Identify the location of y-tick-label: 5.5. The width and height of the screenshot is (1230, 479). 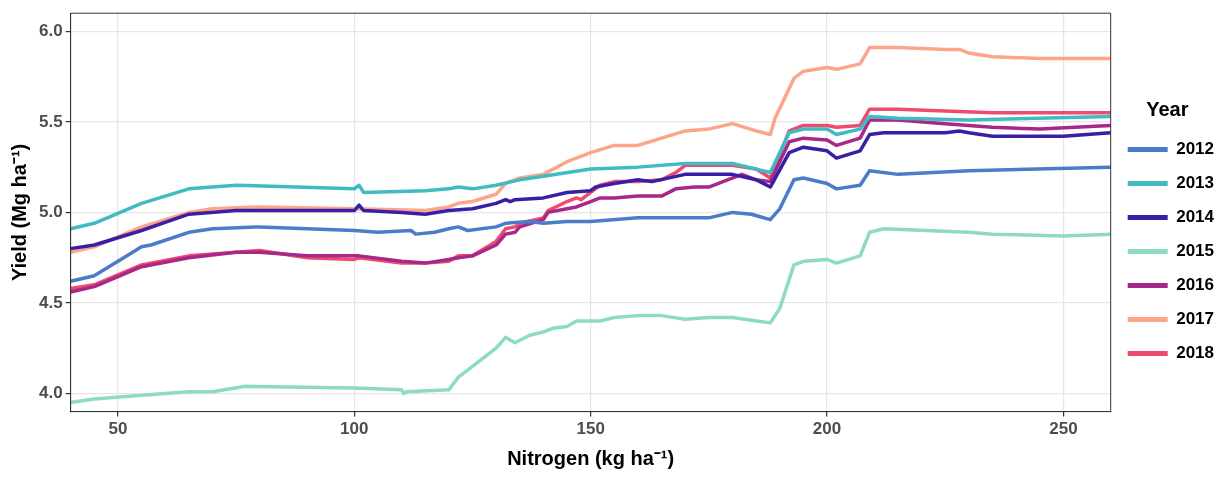
(50, 121).